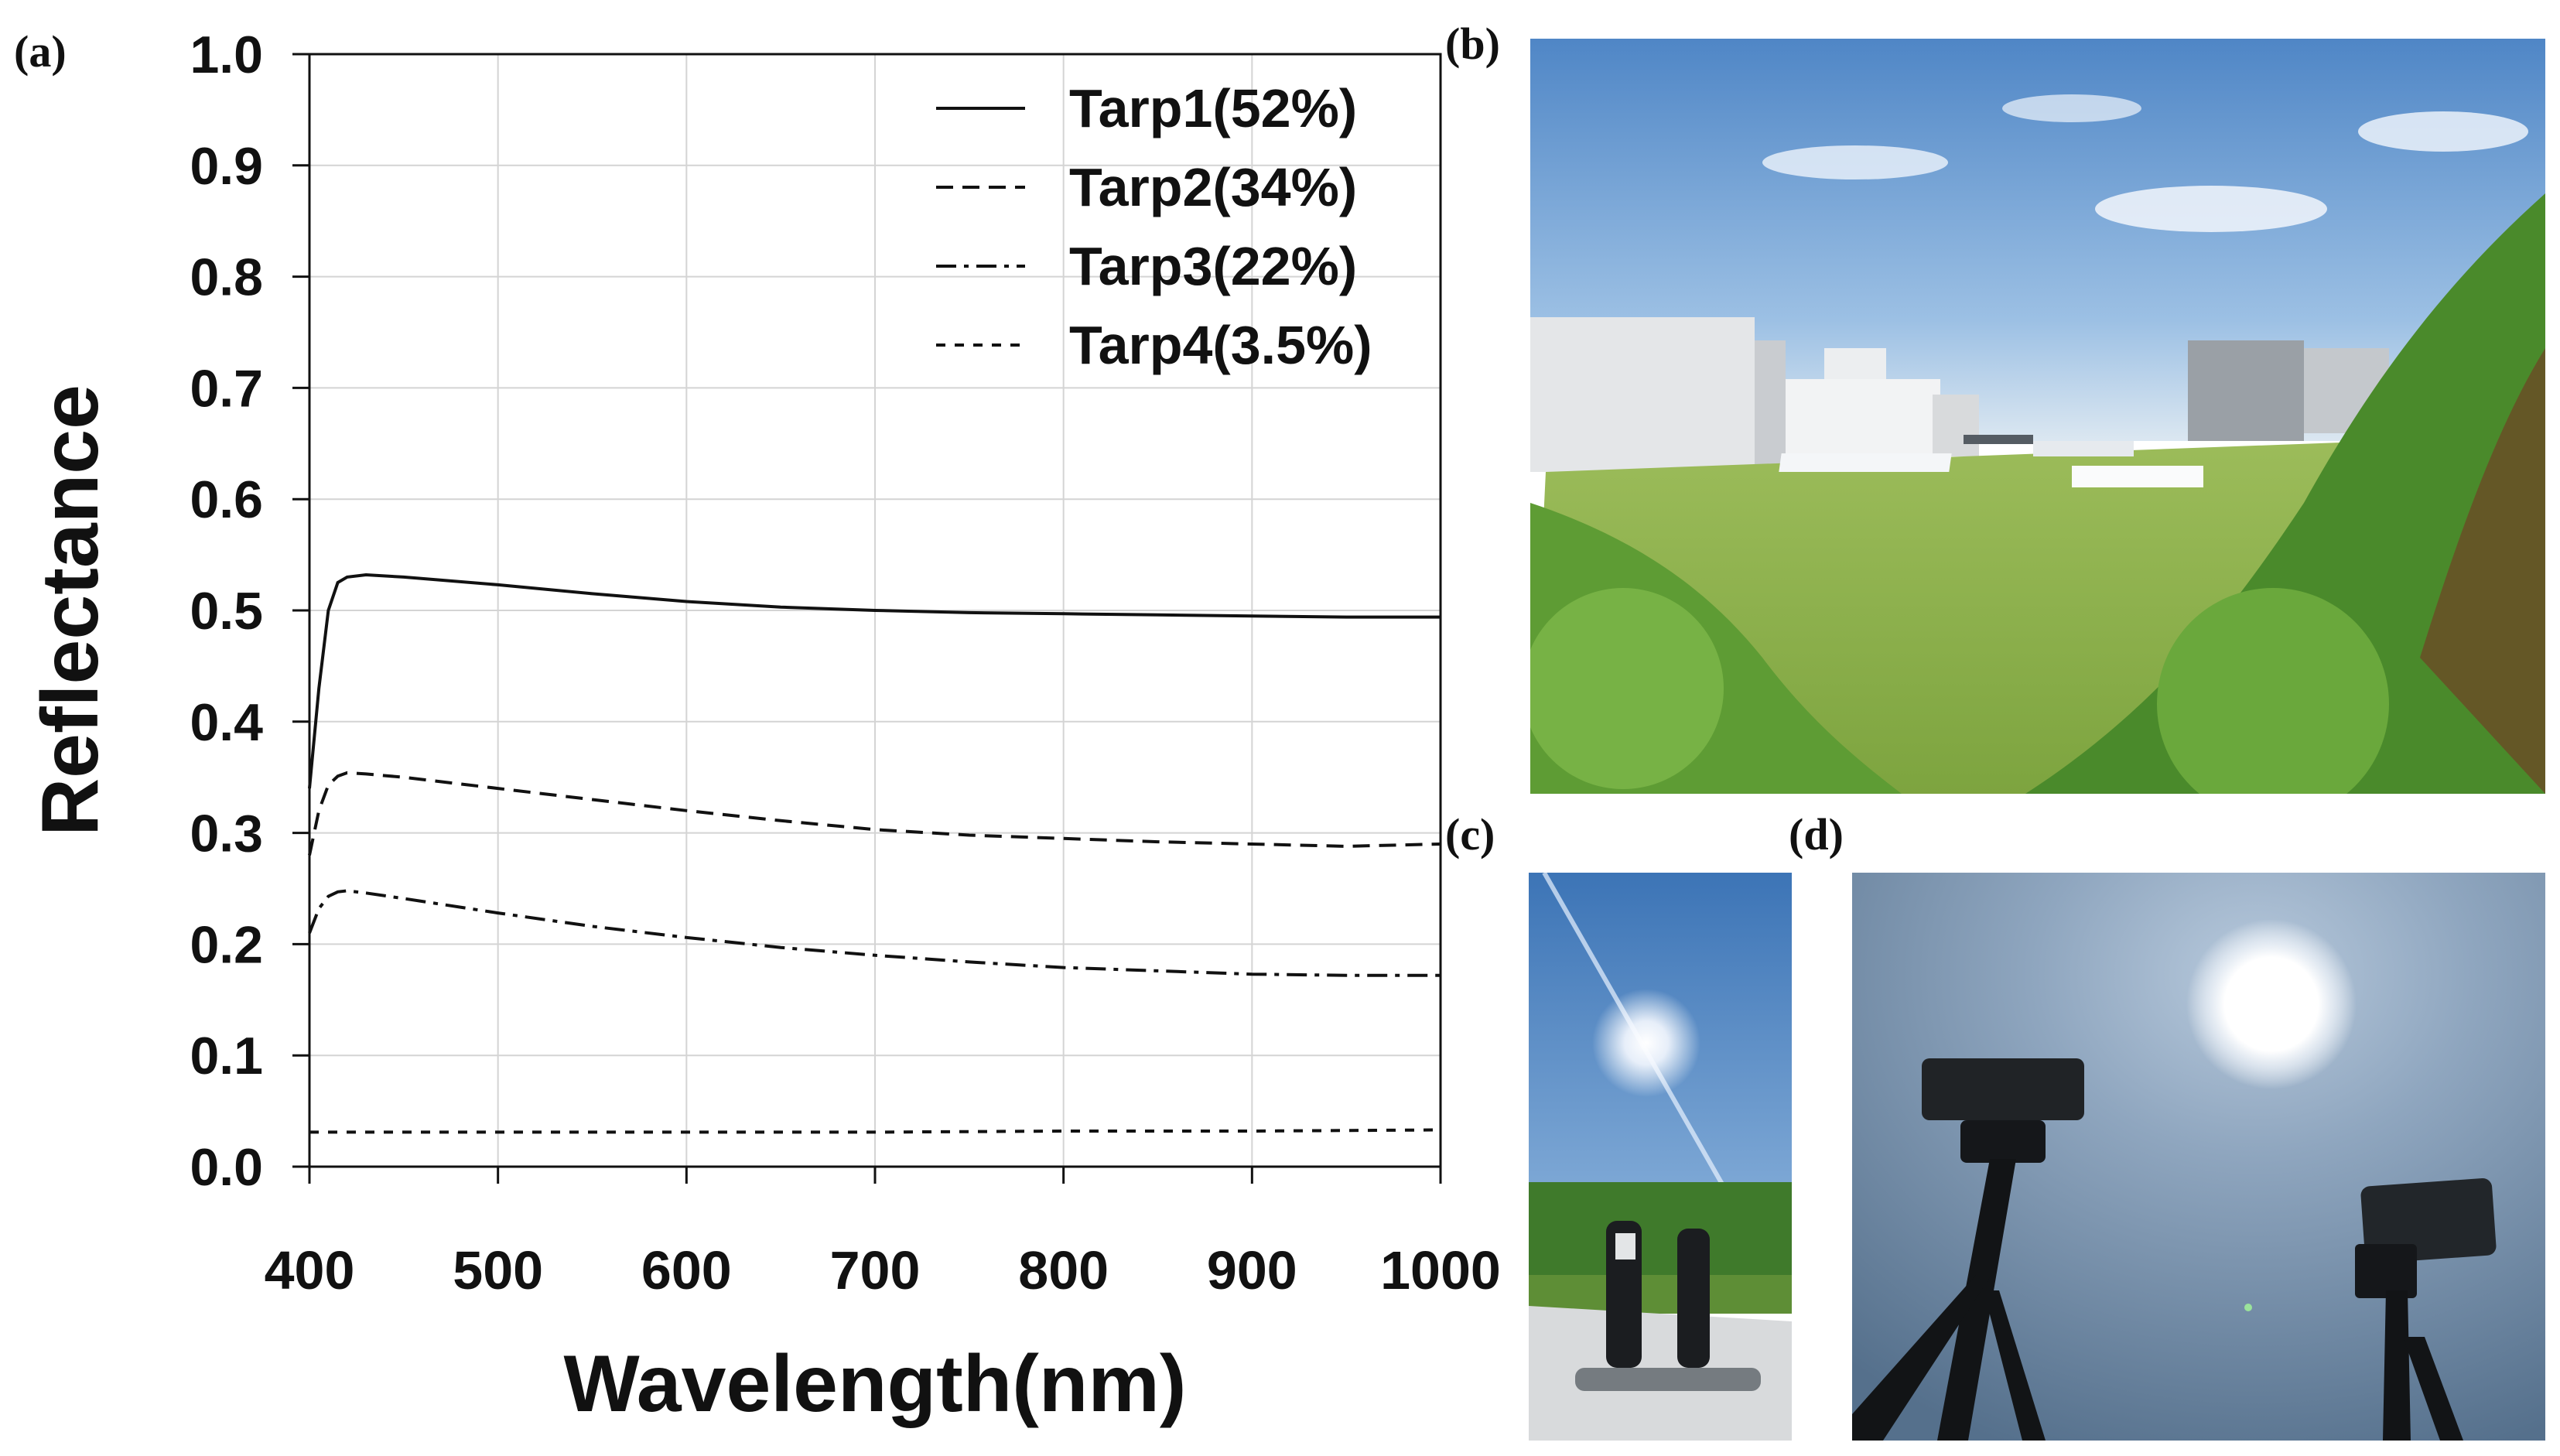 This screenshot has height=1456, width=2560. What do you see at coordinates (226, 55) in the screenshot?
I see `y-tick-label: 1.0` at bounding box center [226, 55].